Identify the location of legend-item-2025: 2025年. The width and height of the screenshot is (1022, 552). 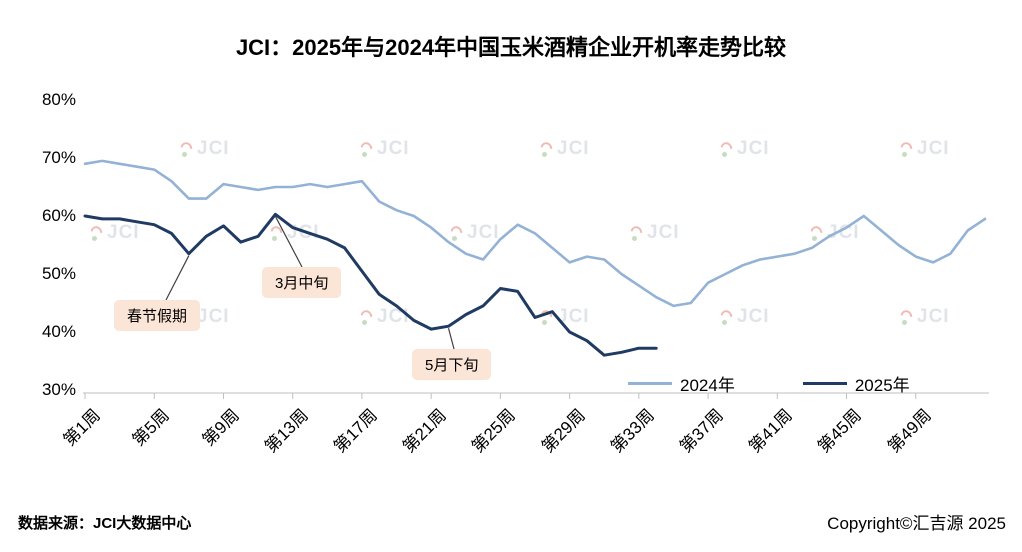
(856, 383).